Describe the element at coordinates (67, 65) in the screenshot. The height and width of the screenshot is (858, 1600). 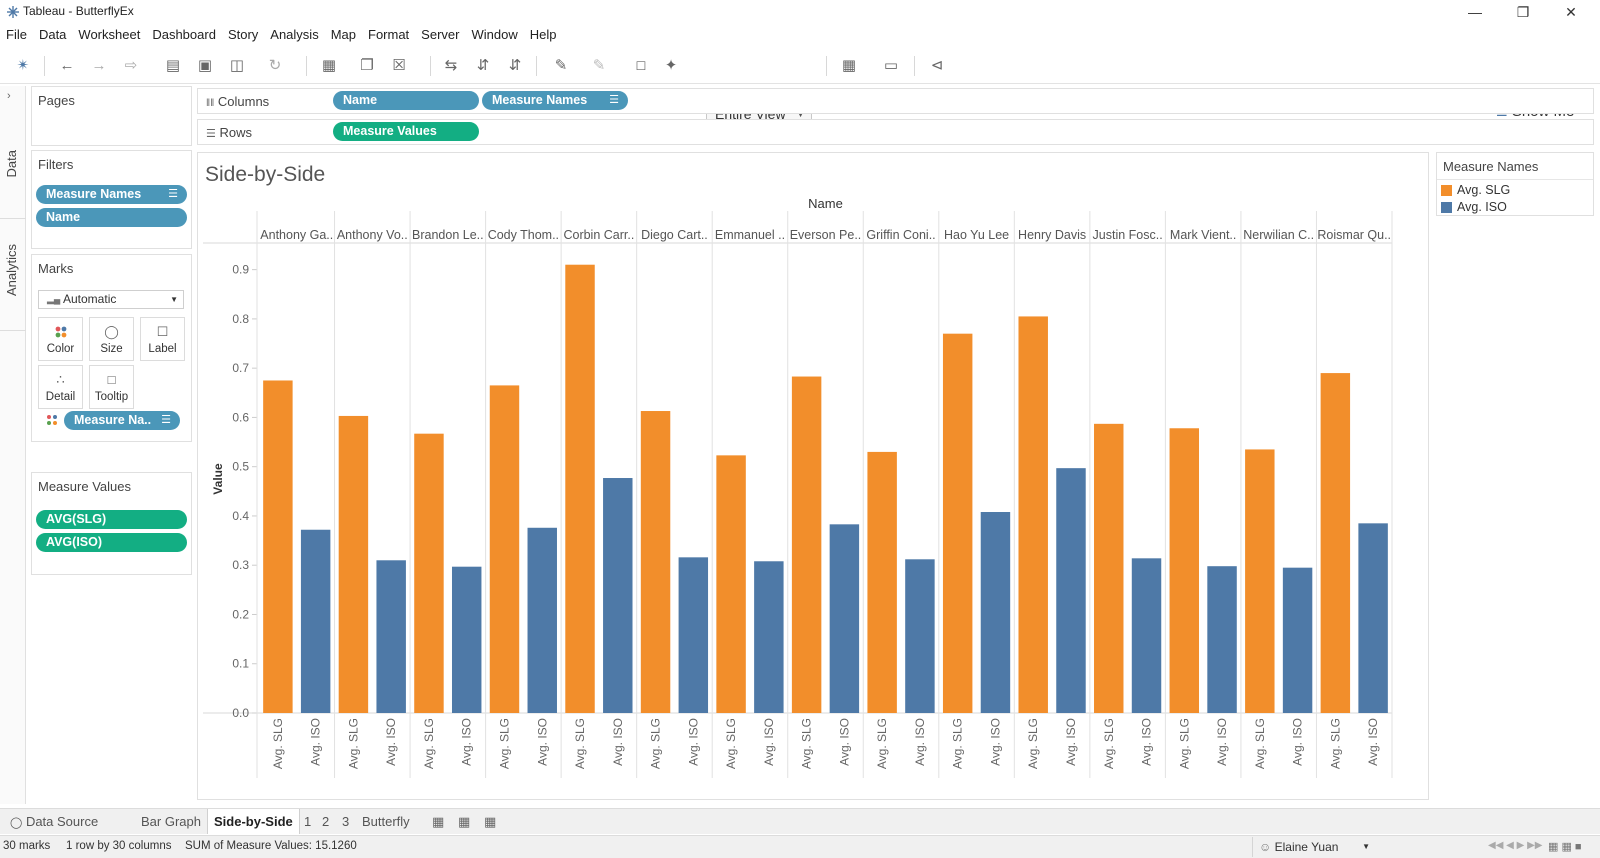
I see `undo-icon: ←` at that location.